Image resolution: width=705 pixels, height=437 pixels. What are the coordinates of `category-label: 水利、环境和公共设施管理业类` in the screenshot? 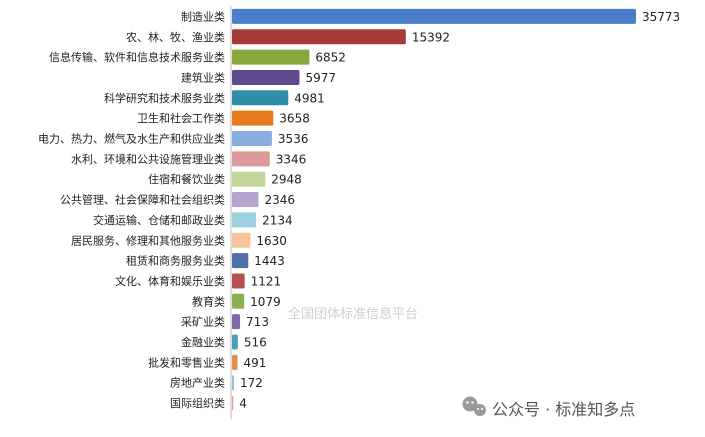 It's located at (148, 159).